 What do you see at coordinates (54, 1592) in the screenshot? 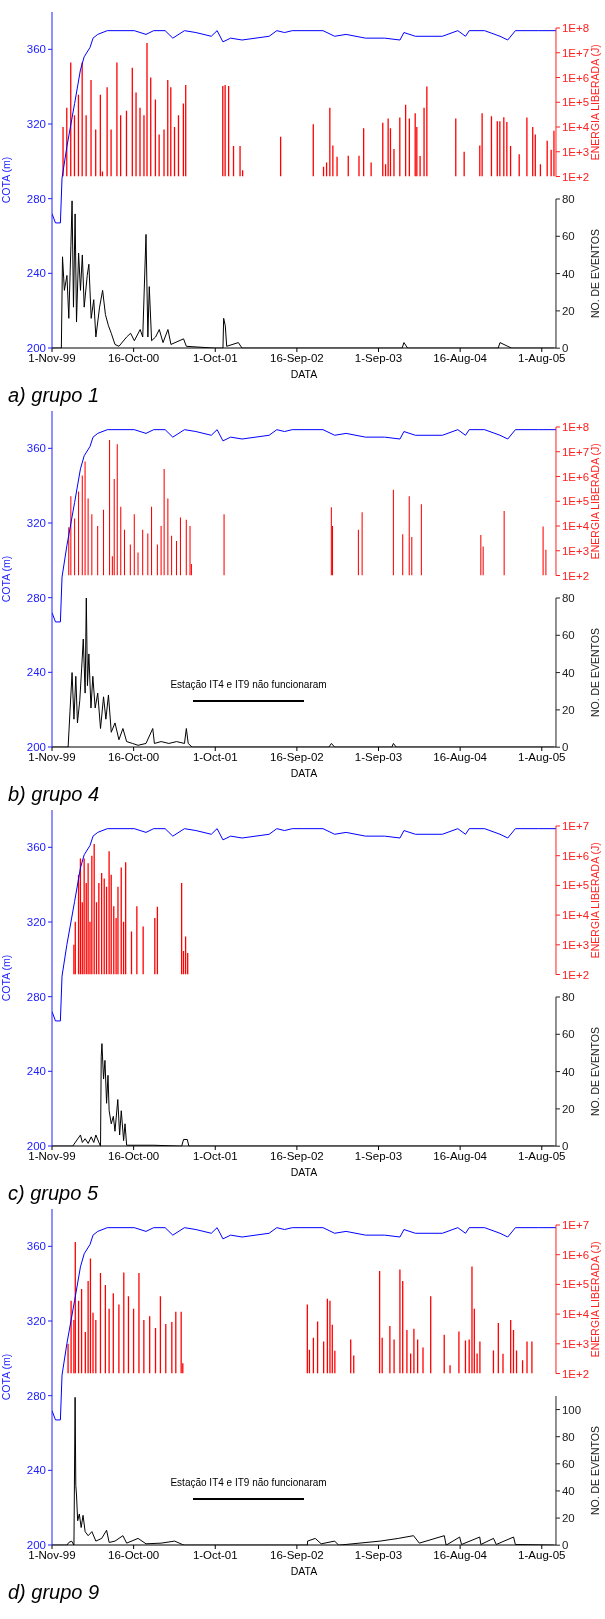
I see `text: d) grupo 9` at bounding box center [54, 1592].